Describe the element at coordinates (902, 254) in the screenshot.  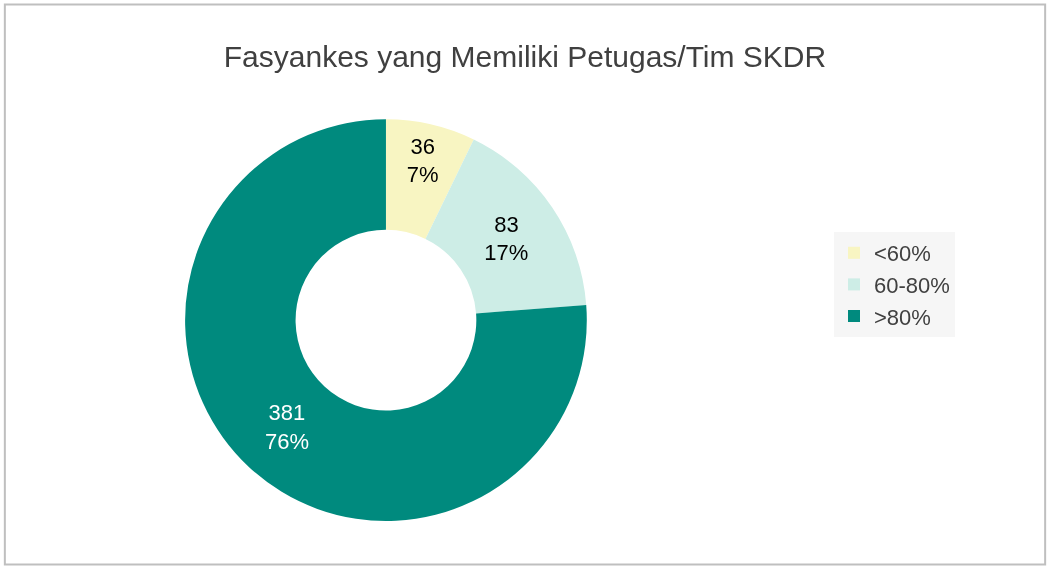
I see `legend-label: <60%` at that location.